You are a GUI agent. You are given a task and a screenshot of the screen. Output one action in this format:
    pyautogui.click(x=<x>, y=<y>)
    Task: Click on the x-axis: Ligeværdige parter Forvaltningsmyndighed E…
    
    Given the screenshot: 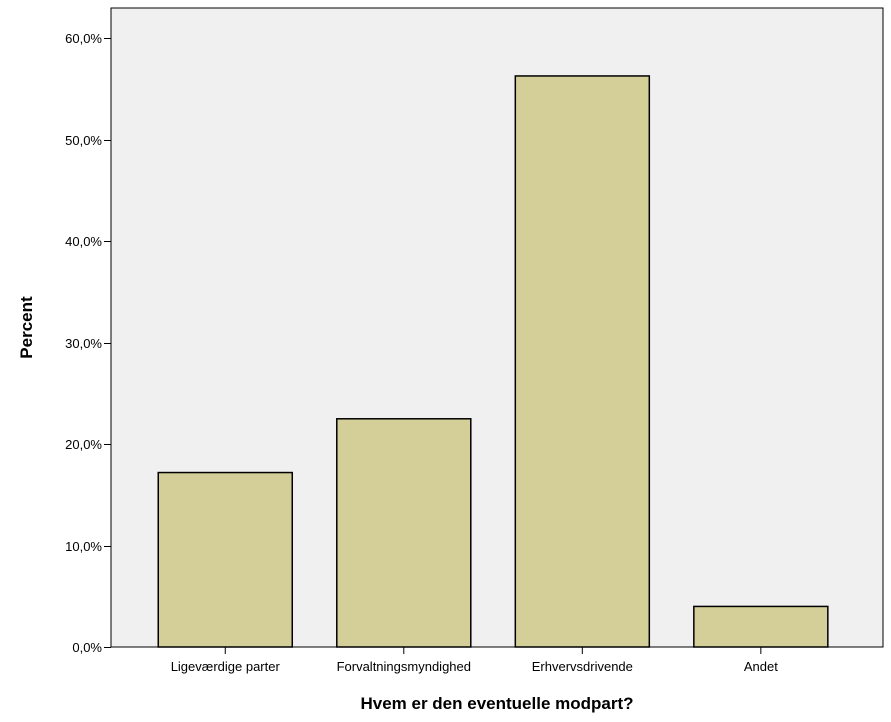 What is the action you would take?
    pyautogui.click(x=474, y=660)
    